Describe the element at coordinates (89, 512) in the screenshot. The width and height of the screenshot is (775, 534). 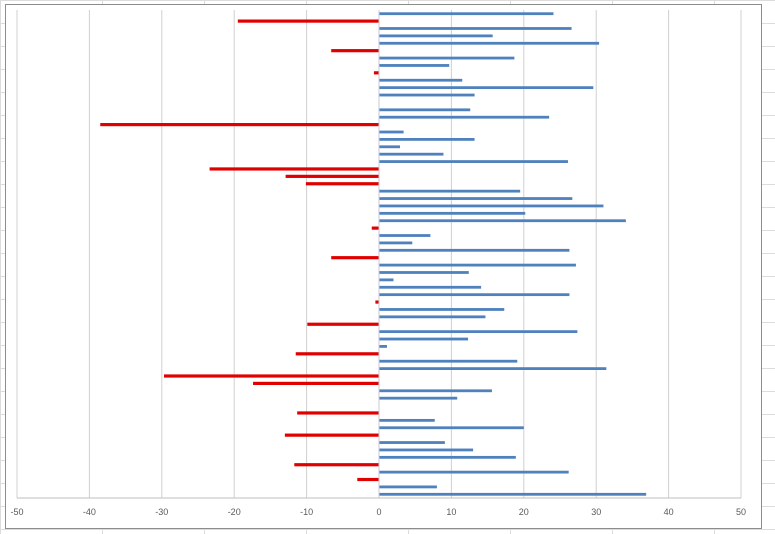
I see `x-tick-label: -40` at that location.